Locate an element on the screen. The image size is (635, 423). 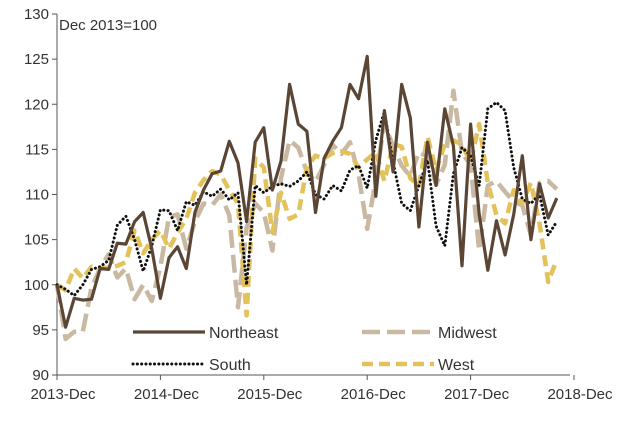
legend-label: South is located at coordinates (230, 365).